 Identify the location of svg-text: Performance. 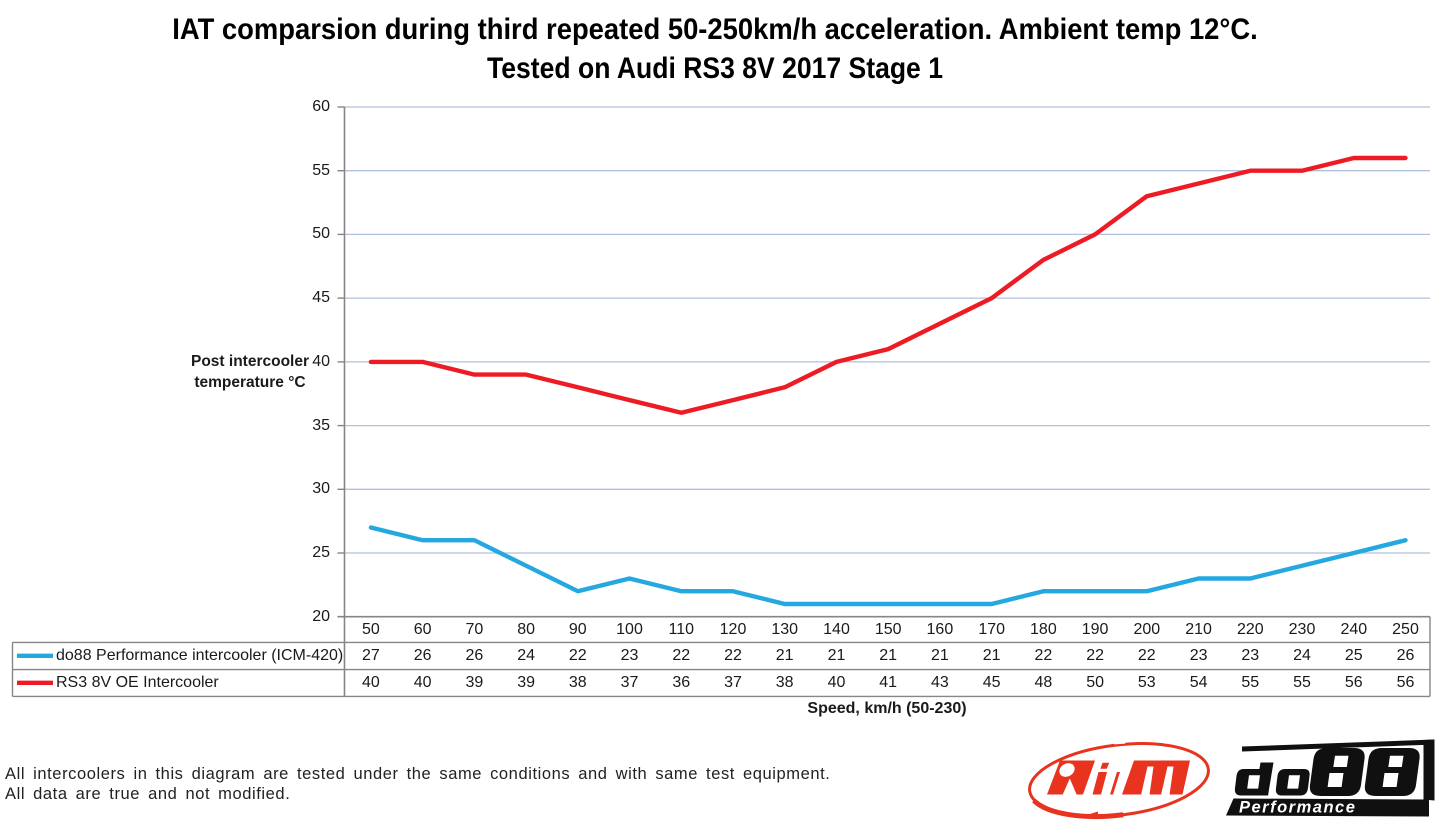
(1297, 808).